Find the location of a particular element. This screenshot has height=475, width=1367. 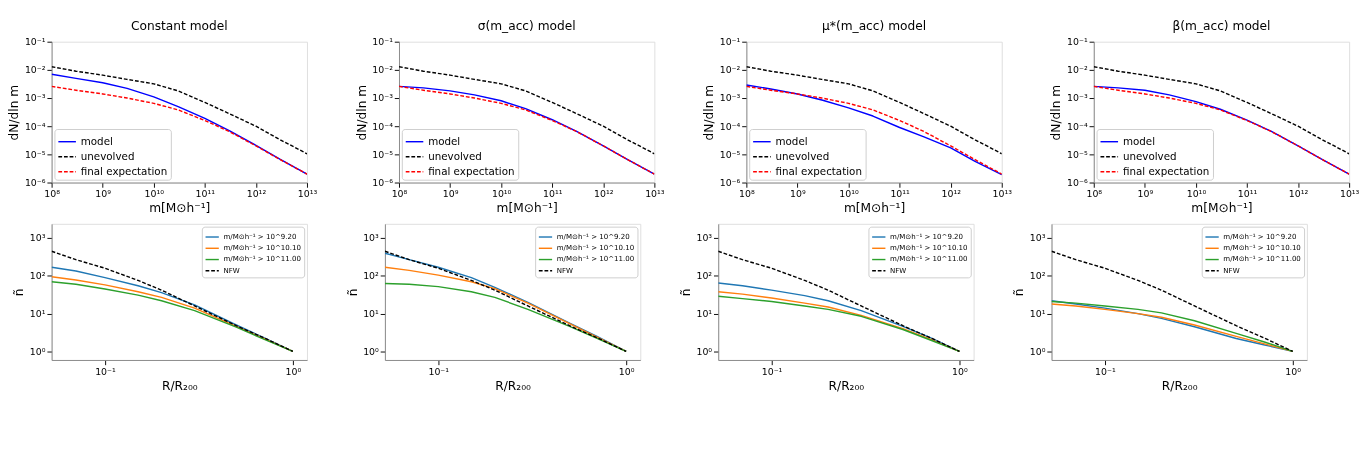

chart-title: μ*(m_acc) model is located at coordinates (874, 26).